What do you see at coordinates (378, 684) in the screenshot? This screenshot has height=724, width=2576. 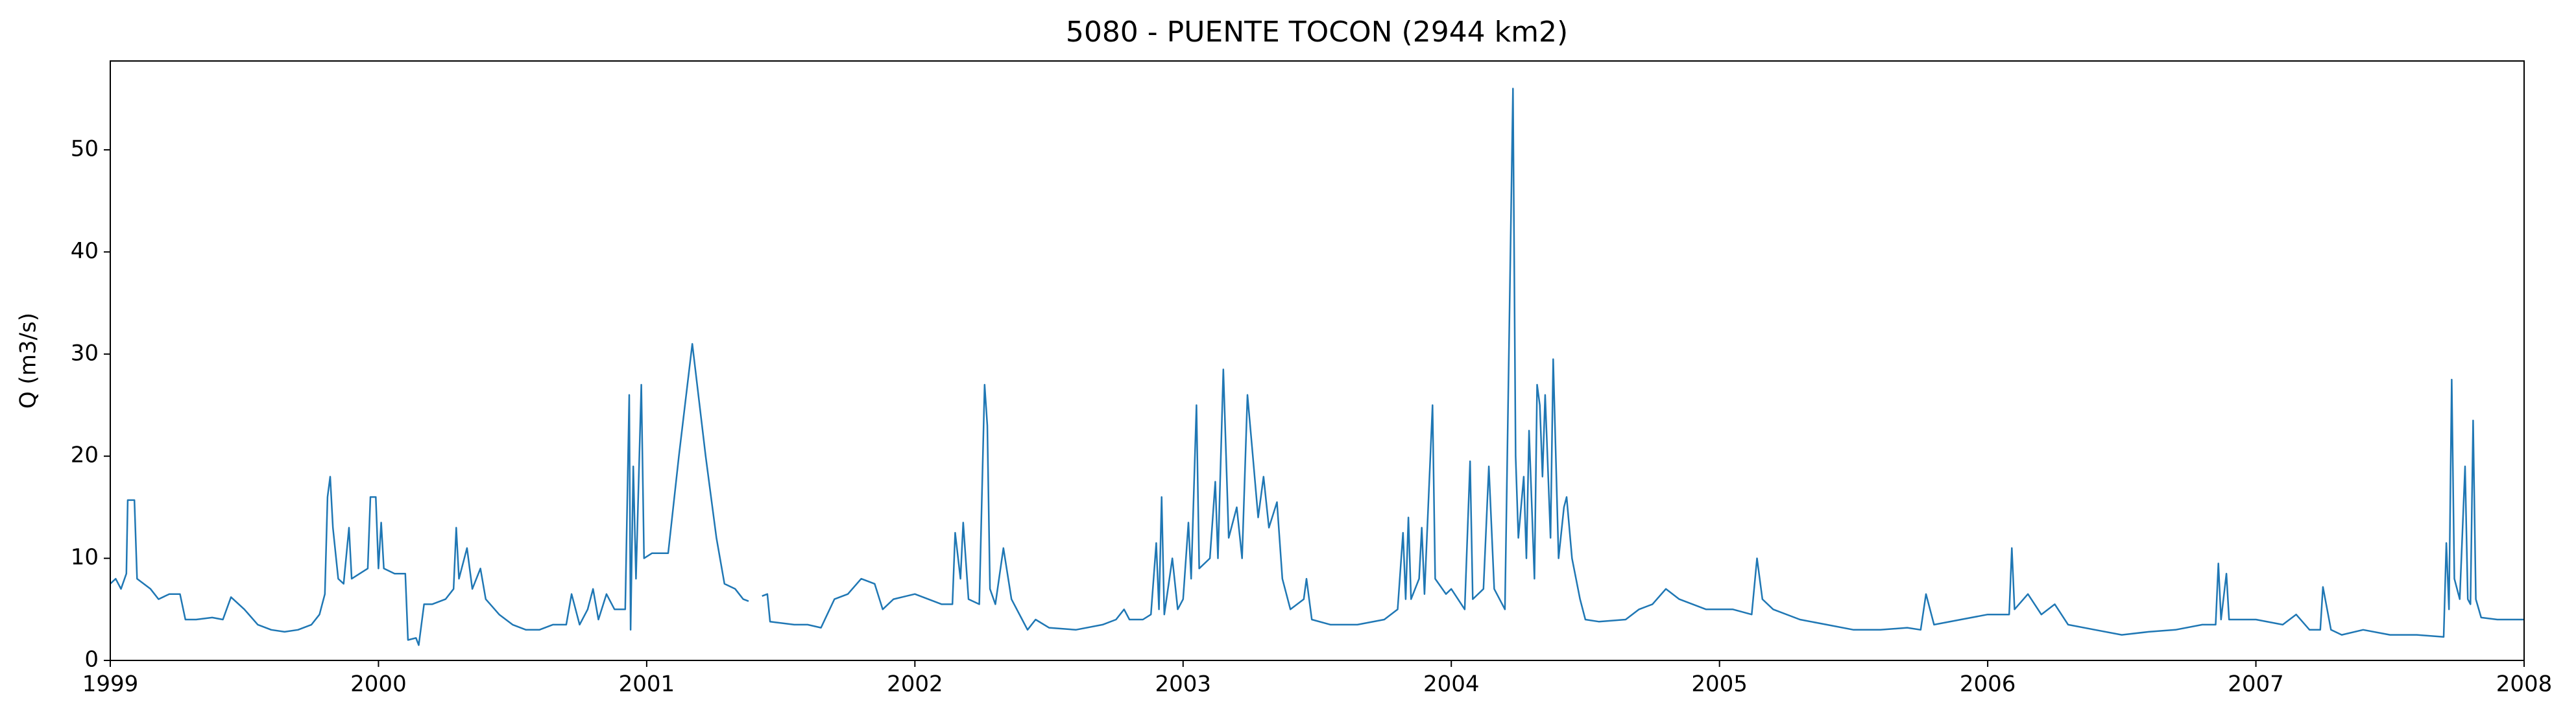 I see `x-tick-label: 2000` at bounding box center [378, 684].